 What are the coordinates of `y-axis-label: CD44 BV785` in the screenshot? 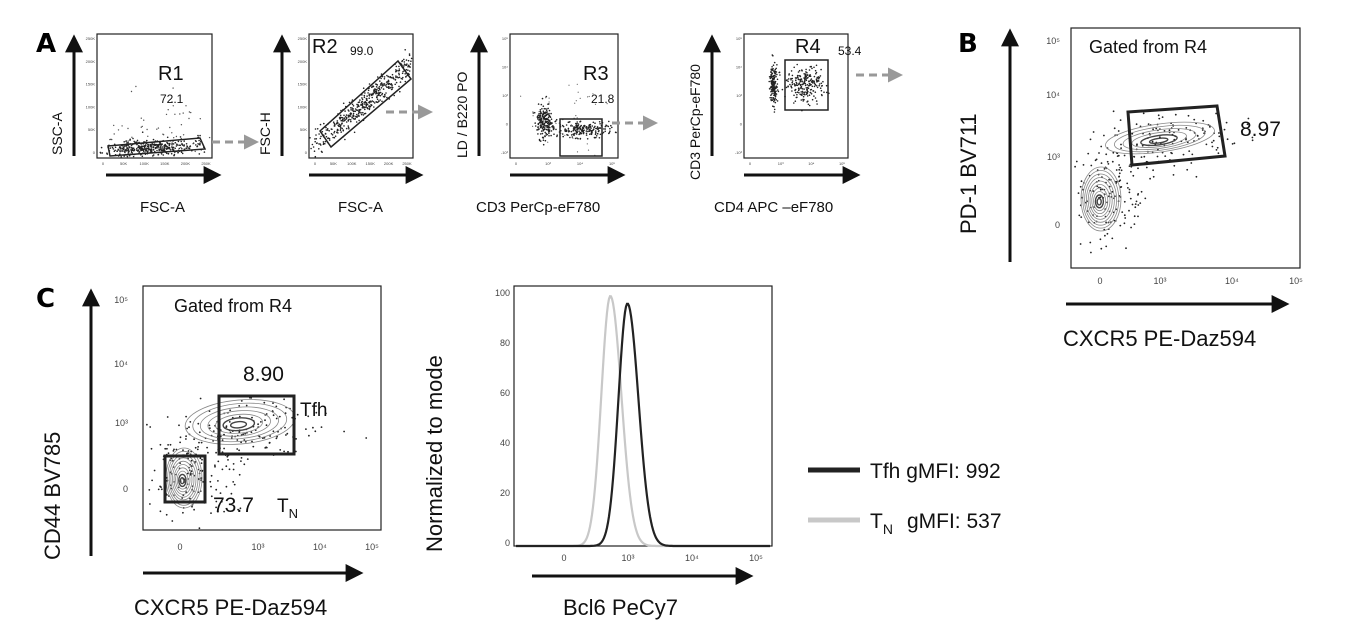 It's located at (52, 496).